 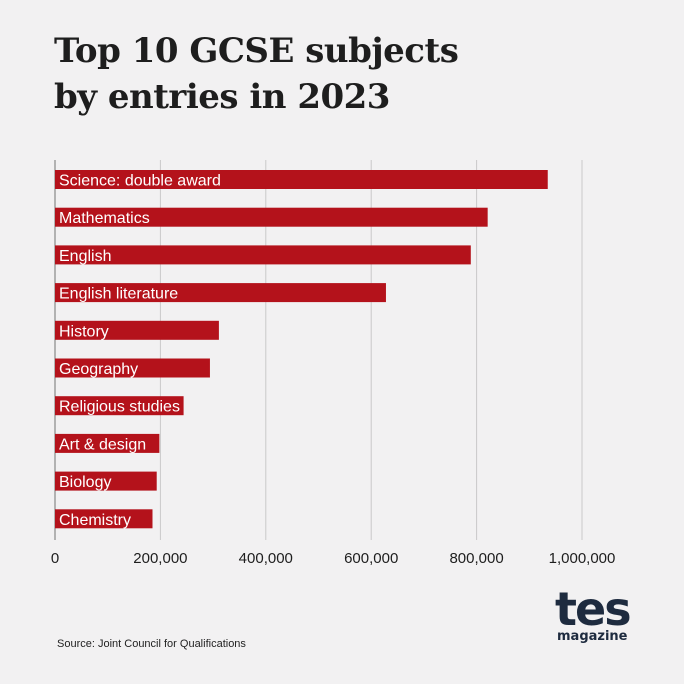 I want to click on bar-label-3: English literature, so click(x=118, y=294).